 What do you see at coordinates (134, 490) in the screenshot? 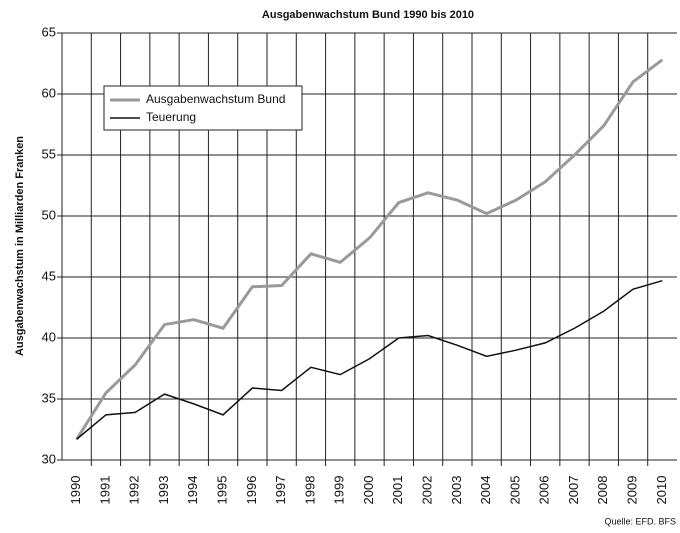
I see `x-tick-label: 1992` at bounding box center [134, 490].